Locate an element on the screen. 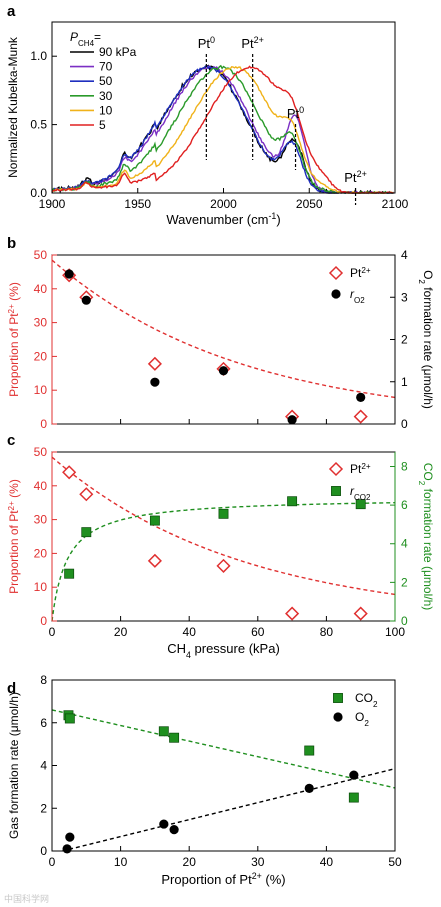 The image size is (441, 907). legend-title: PCH4= is located at coordinates (85, 39).